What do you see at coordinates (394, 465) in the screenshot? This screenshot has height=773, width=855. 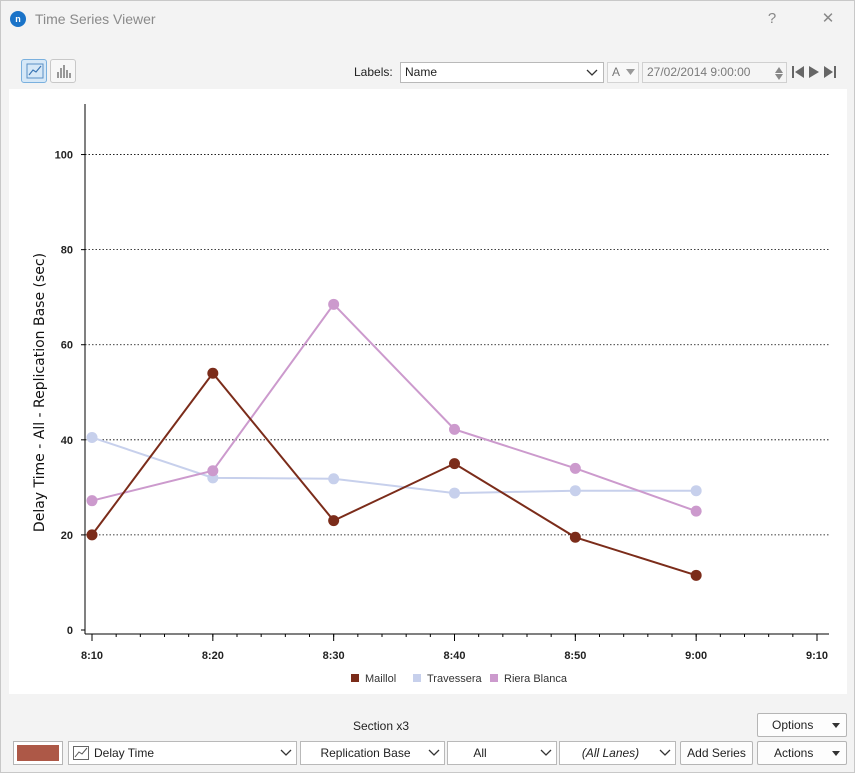 I see `series-line-travessera` at bounding box center [394, 465].